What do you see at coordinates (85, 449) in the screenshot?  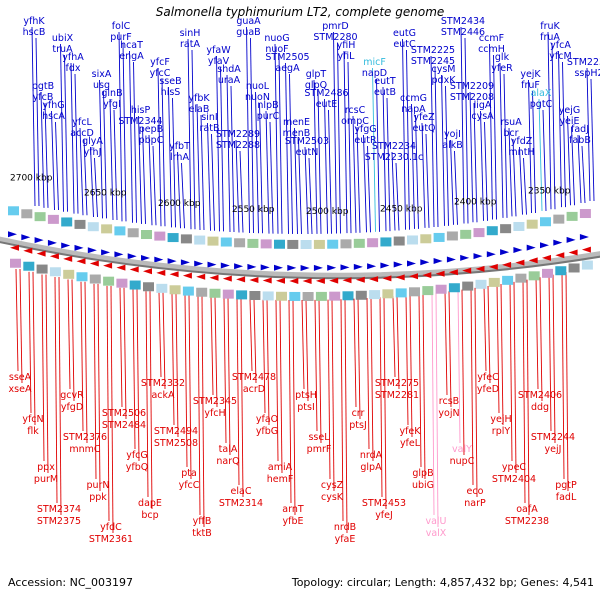 I see `reverse-gene-label: mnmC` at bounding box center [85, 449].